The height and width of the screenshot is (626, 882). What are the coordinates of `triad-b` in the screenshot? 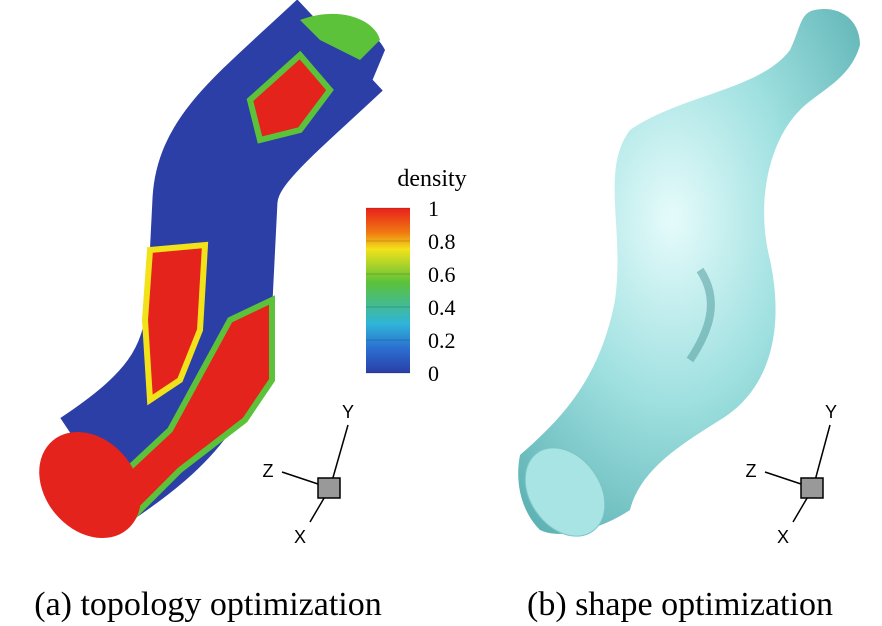 It's located at (797, 473).